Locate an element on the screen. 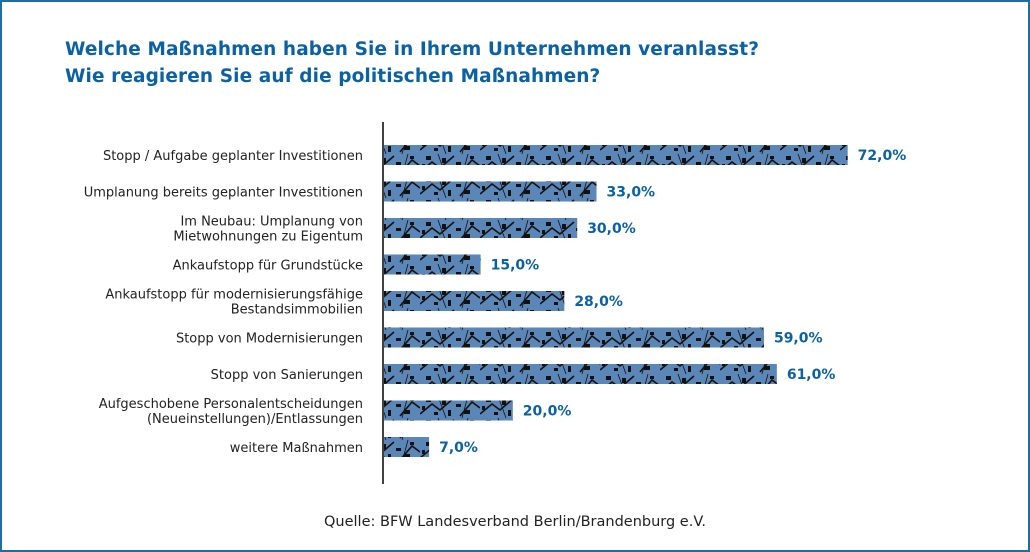 The width and height of the screenshot is (1030, 552). category-label-5: Stopp von Modernisierungen is located at coordinates (269, 339).